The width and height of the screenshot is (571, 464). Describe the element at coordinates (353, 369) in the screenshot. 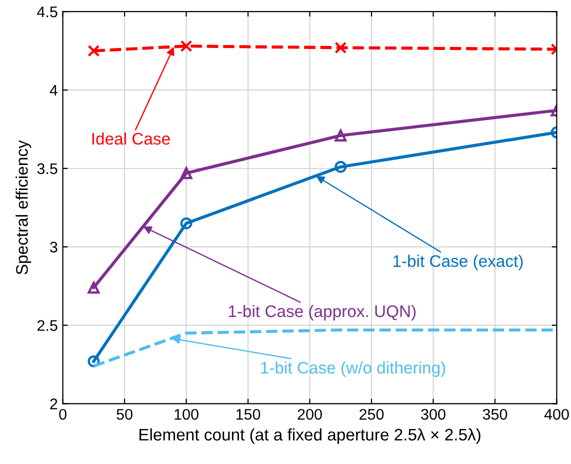

I see `series-label: 1-bit Case (w/o dithering)` at that location.